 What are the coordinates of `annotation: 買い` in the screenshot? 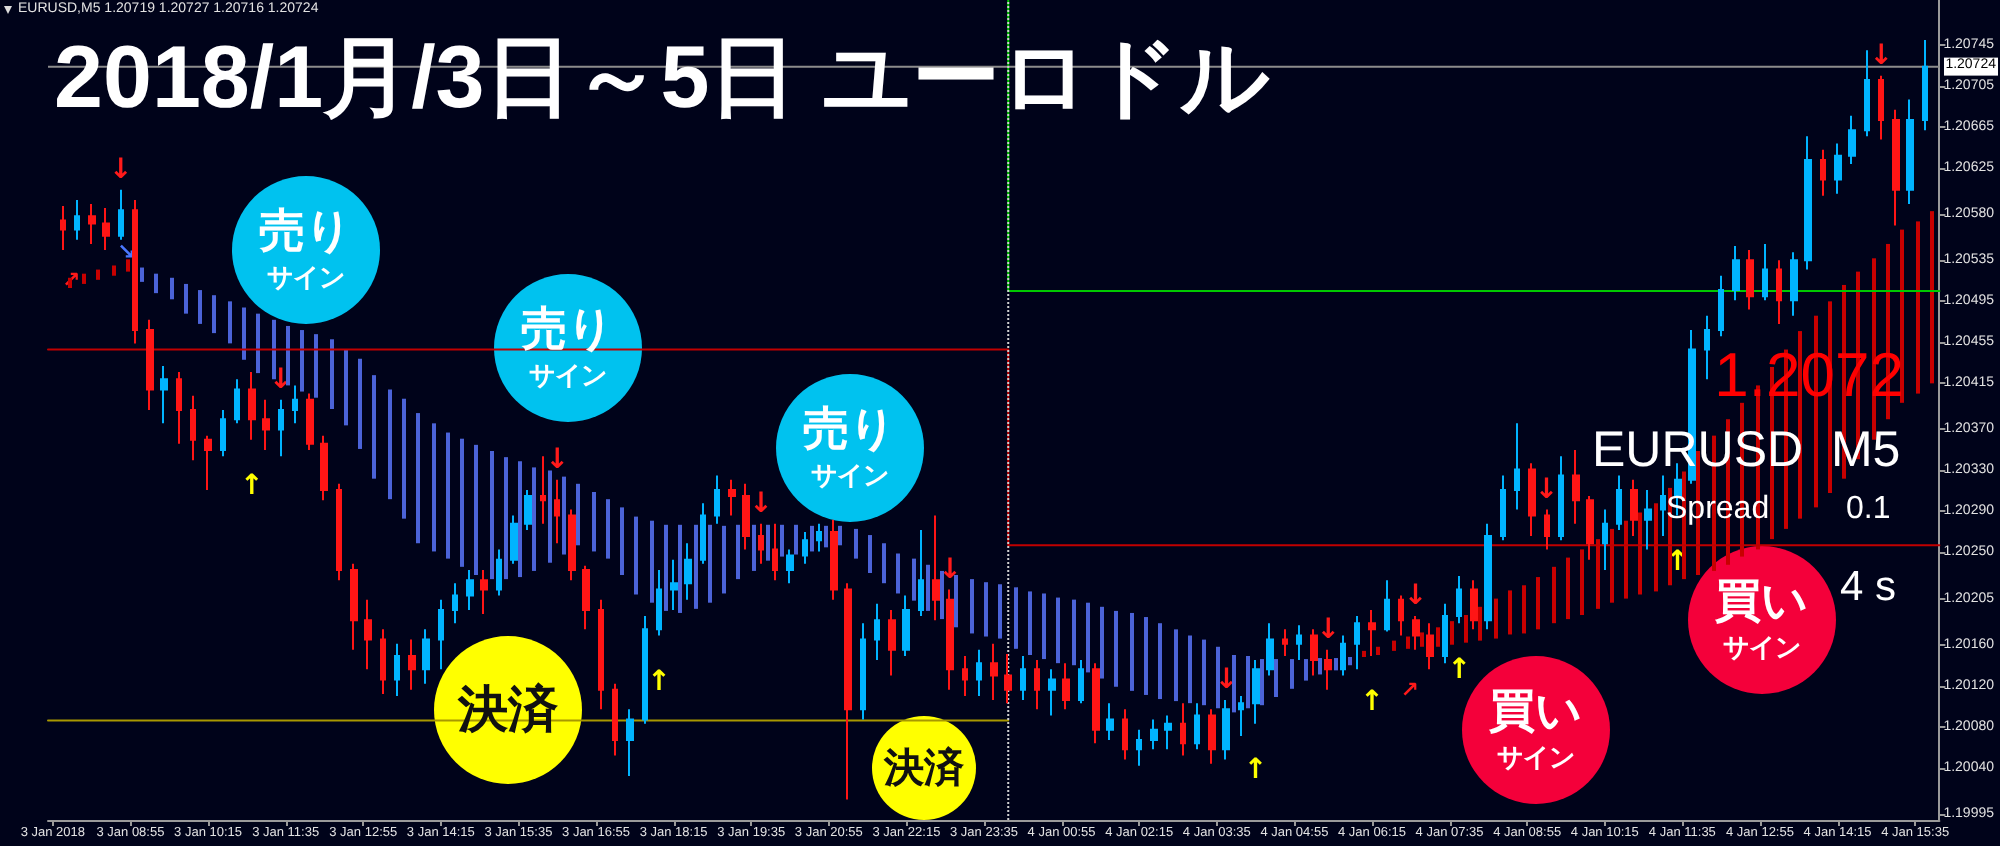 It's located at (1536, 711).